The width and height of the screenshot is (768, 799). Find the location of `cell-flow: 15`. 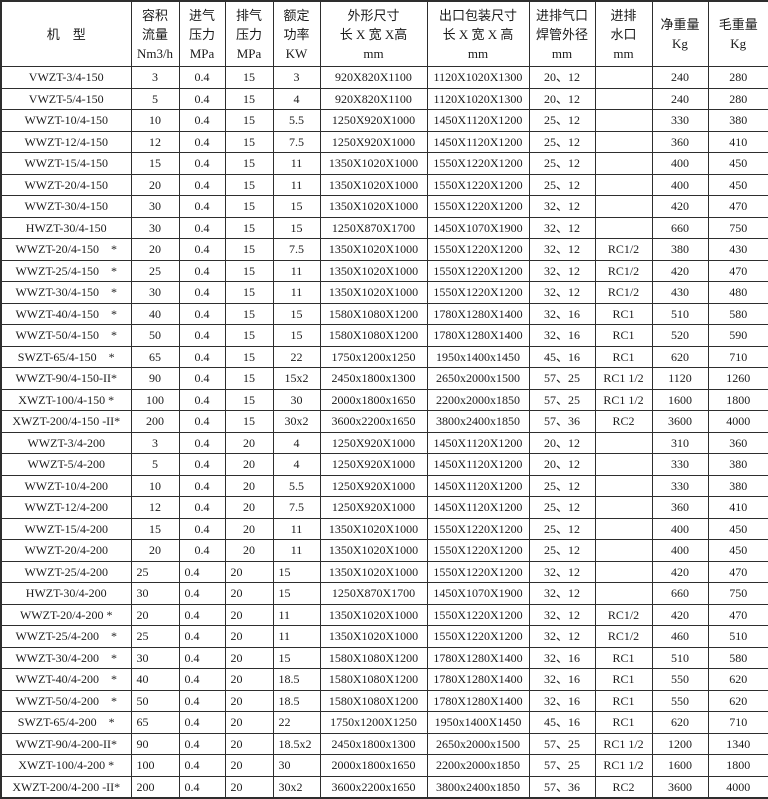

cell-flow: 15 is located at coordinates (155, 529).